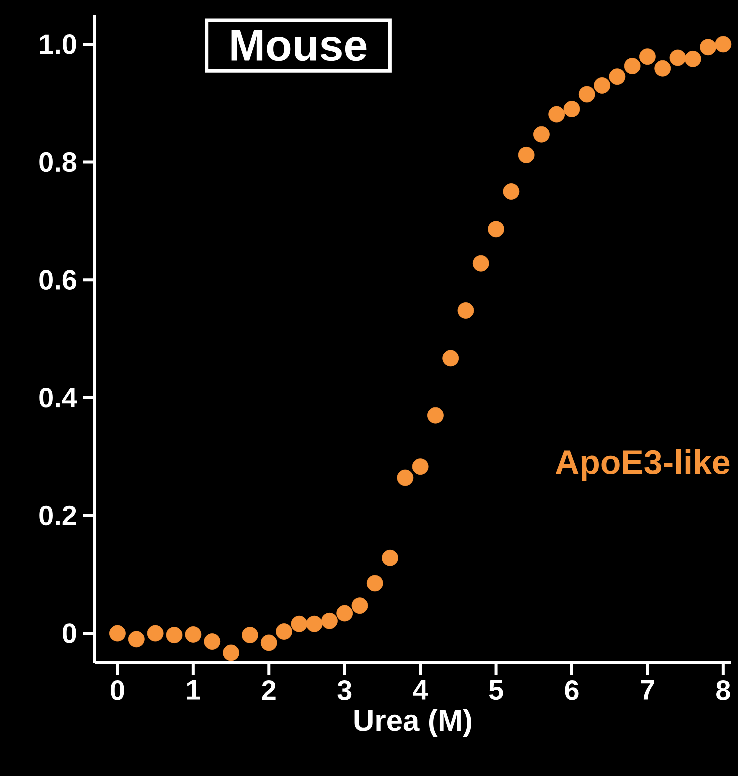 The image size is (738, 776). I want to click on x-tick-label: 3, so click(345, 690).